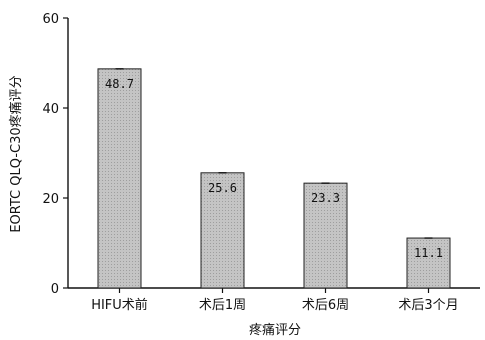 This screenshot has width=485, height=340. What do you see at coordinates (428, 305) in the screenshot?
I see `x-tick-label: 术后3个月` at bounding box center [428, 305].